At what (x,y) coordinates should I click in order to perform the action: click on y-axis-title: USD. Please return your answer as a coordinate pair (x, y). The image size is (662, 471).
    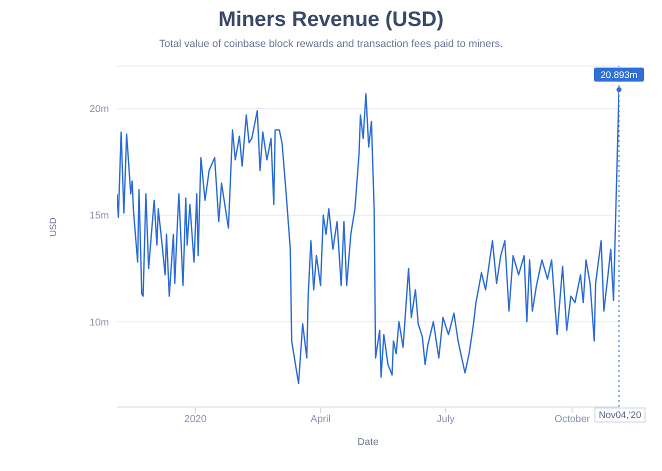
    Looking at the image, I should click on (53, 226).